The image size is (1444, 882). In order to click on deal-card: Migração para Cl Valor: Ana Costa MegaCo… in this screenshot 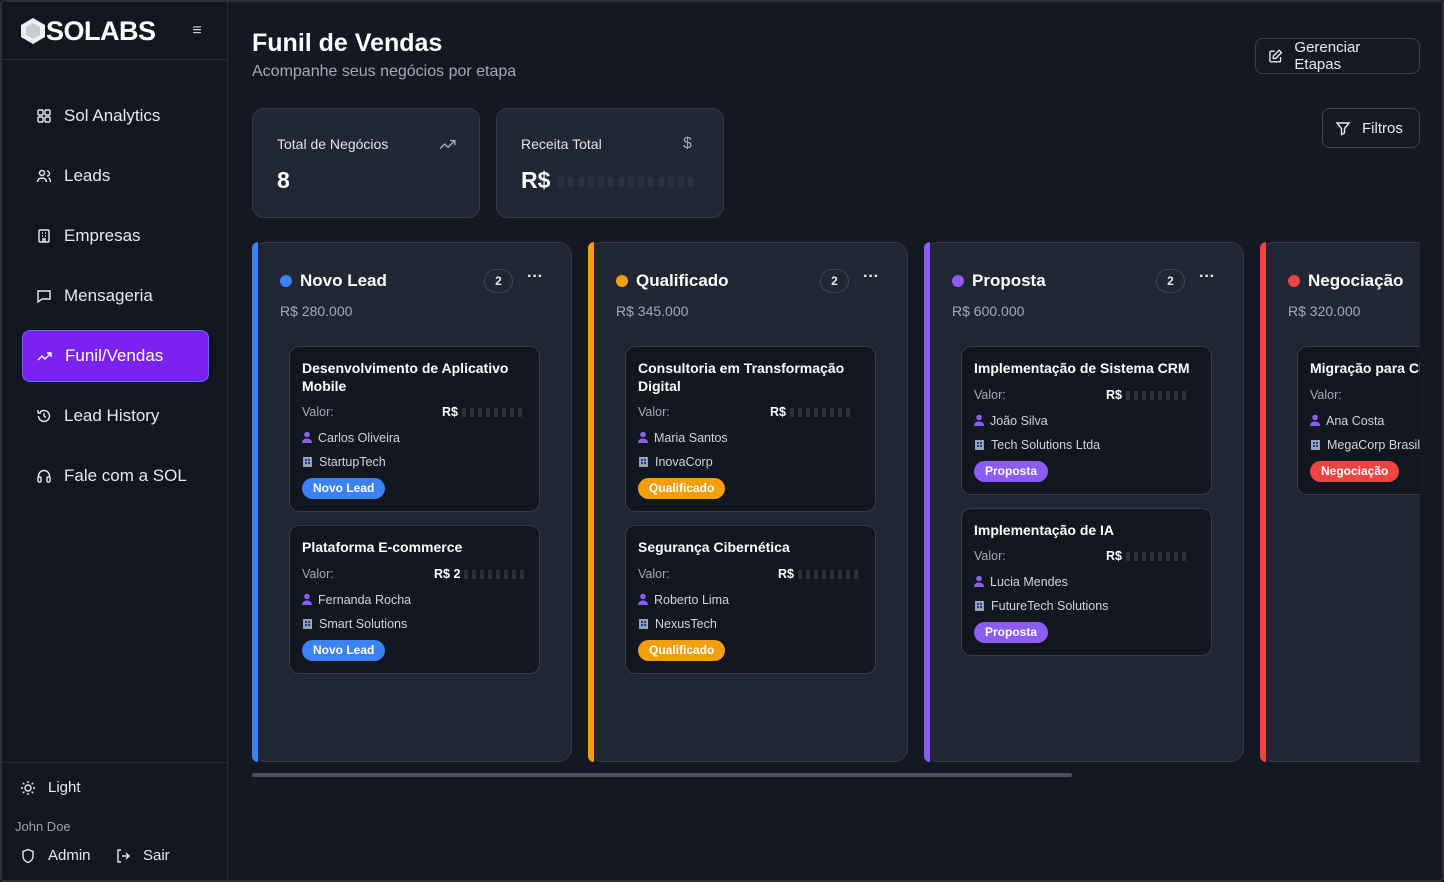, I will do `click(1358, 420)`.